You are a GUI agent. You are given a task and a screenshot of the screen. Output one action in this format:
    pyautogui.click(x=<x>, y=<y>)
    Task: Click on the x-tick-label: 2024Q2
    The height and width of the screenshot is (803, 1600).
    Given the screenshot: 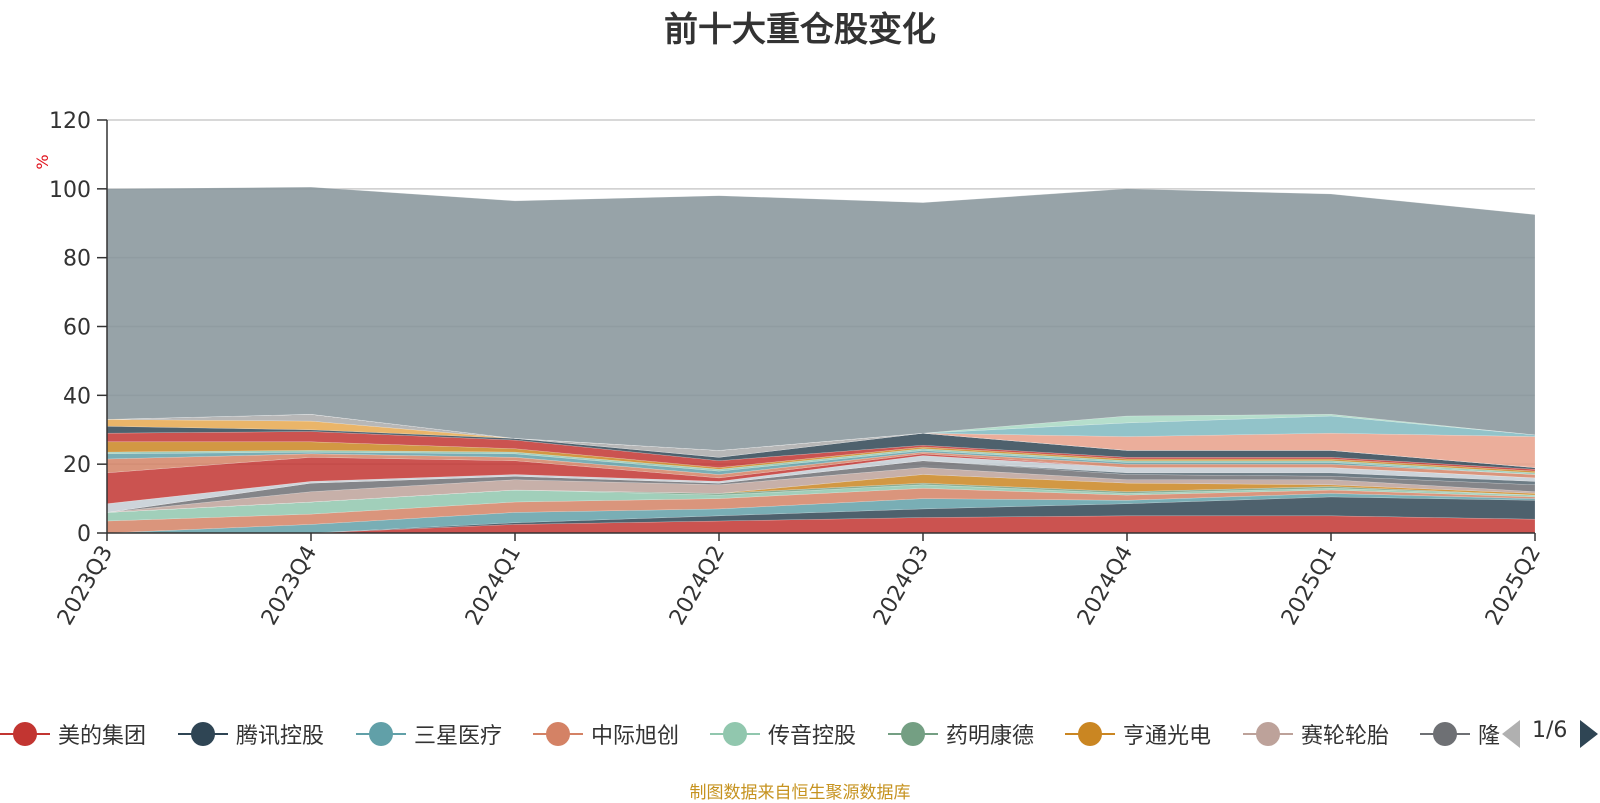 What is the action you would take?
    pyautogui.click(x=697, y=586)
    